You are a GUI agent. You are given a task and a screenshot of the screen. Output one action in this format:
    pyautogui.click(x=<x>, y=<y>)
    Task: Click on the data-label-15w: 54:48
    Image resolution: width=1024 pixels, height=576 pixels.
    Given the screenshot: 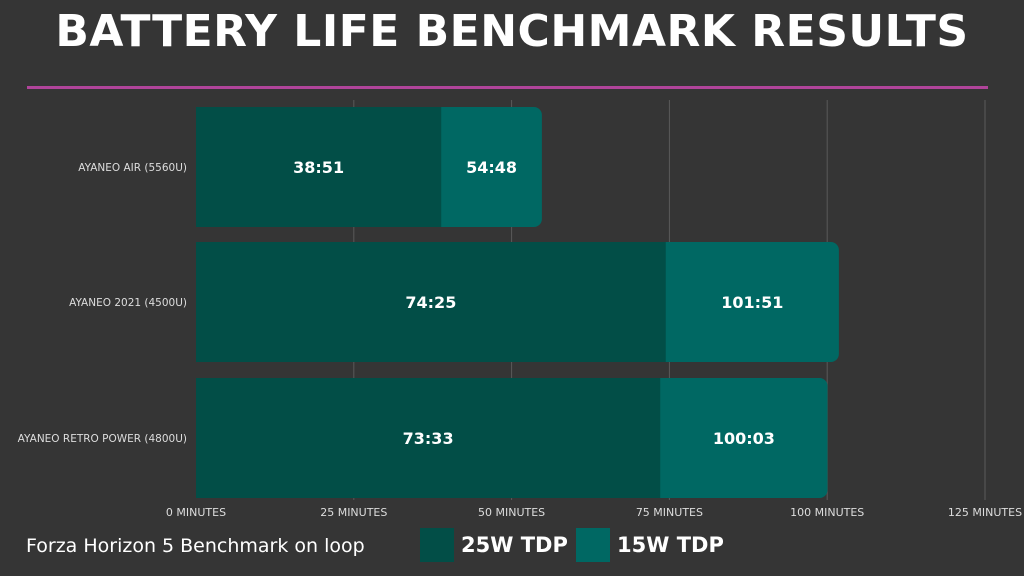 What is the action you would take?
    pyautogui.click(x=491, y=167)
    